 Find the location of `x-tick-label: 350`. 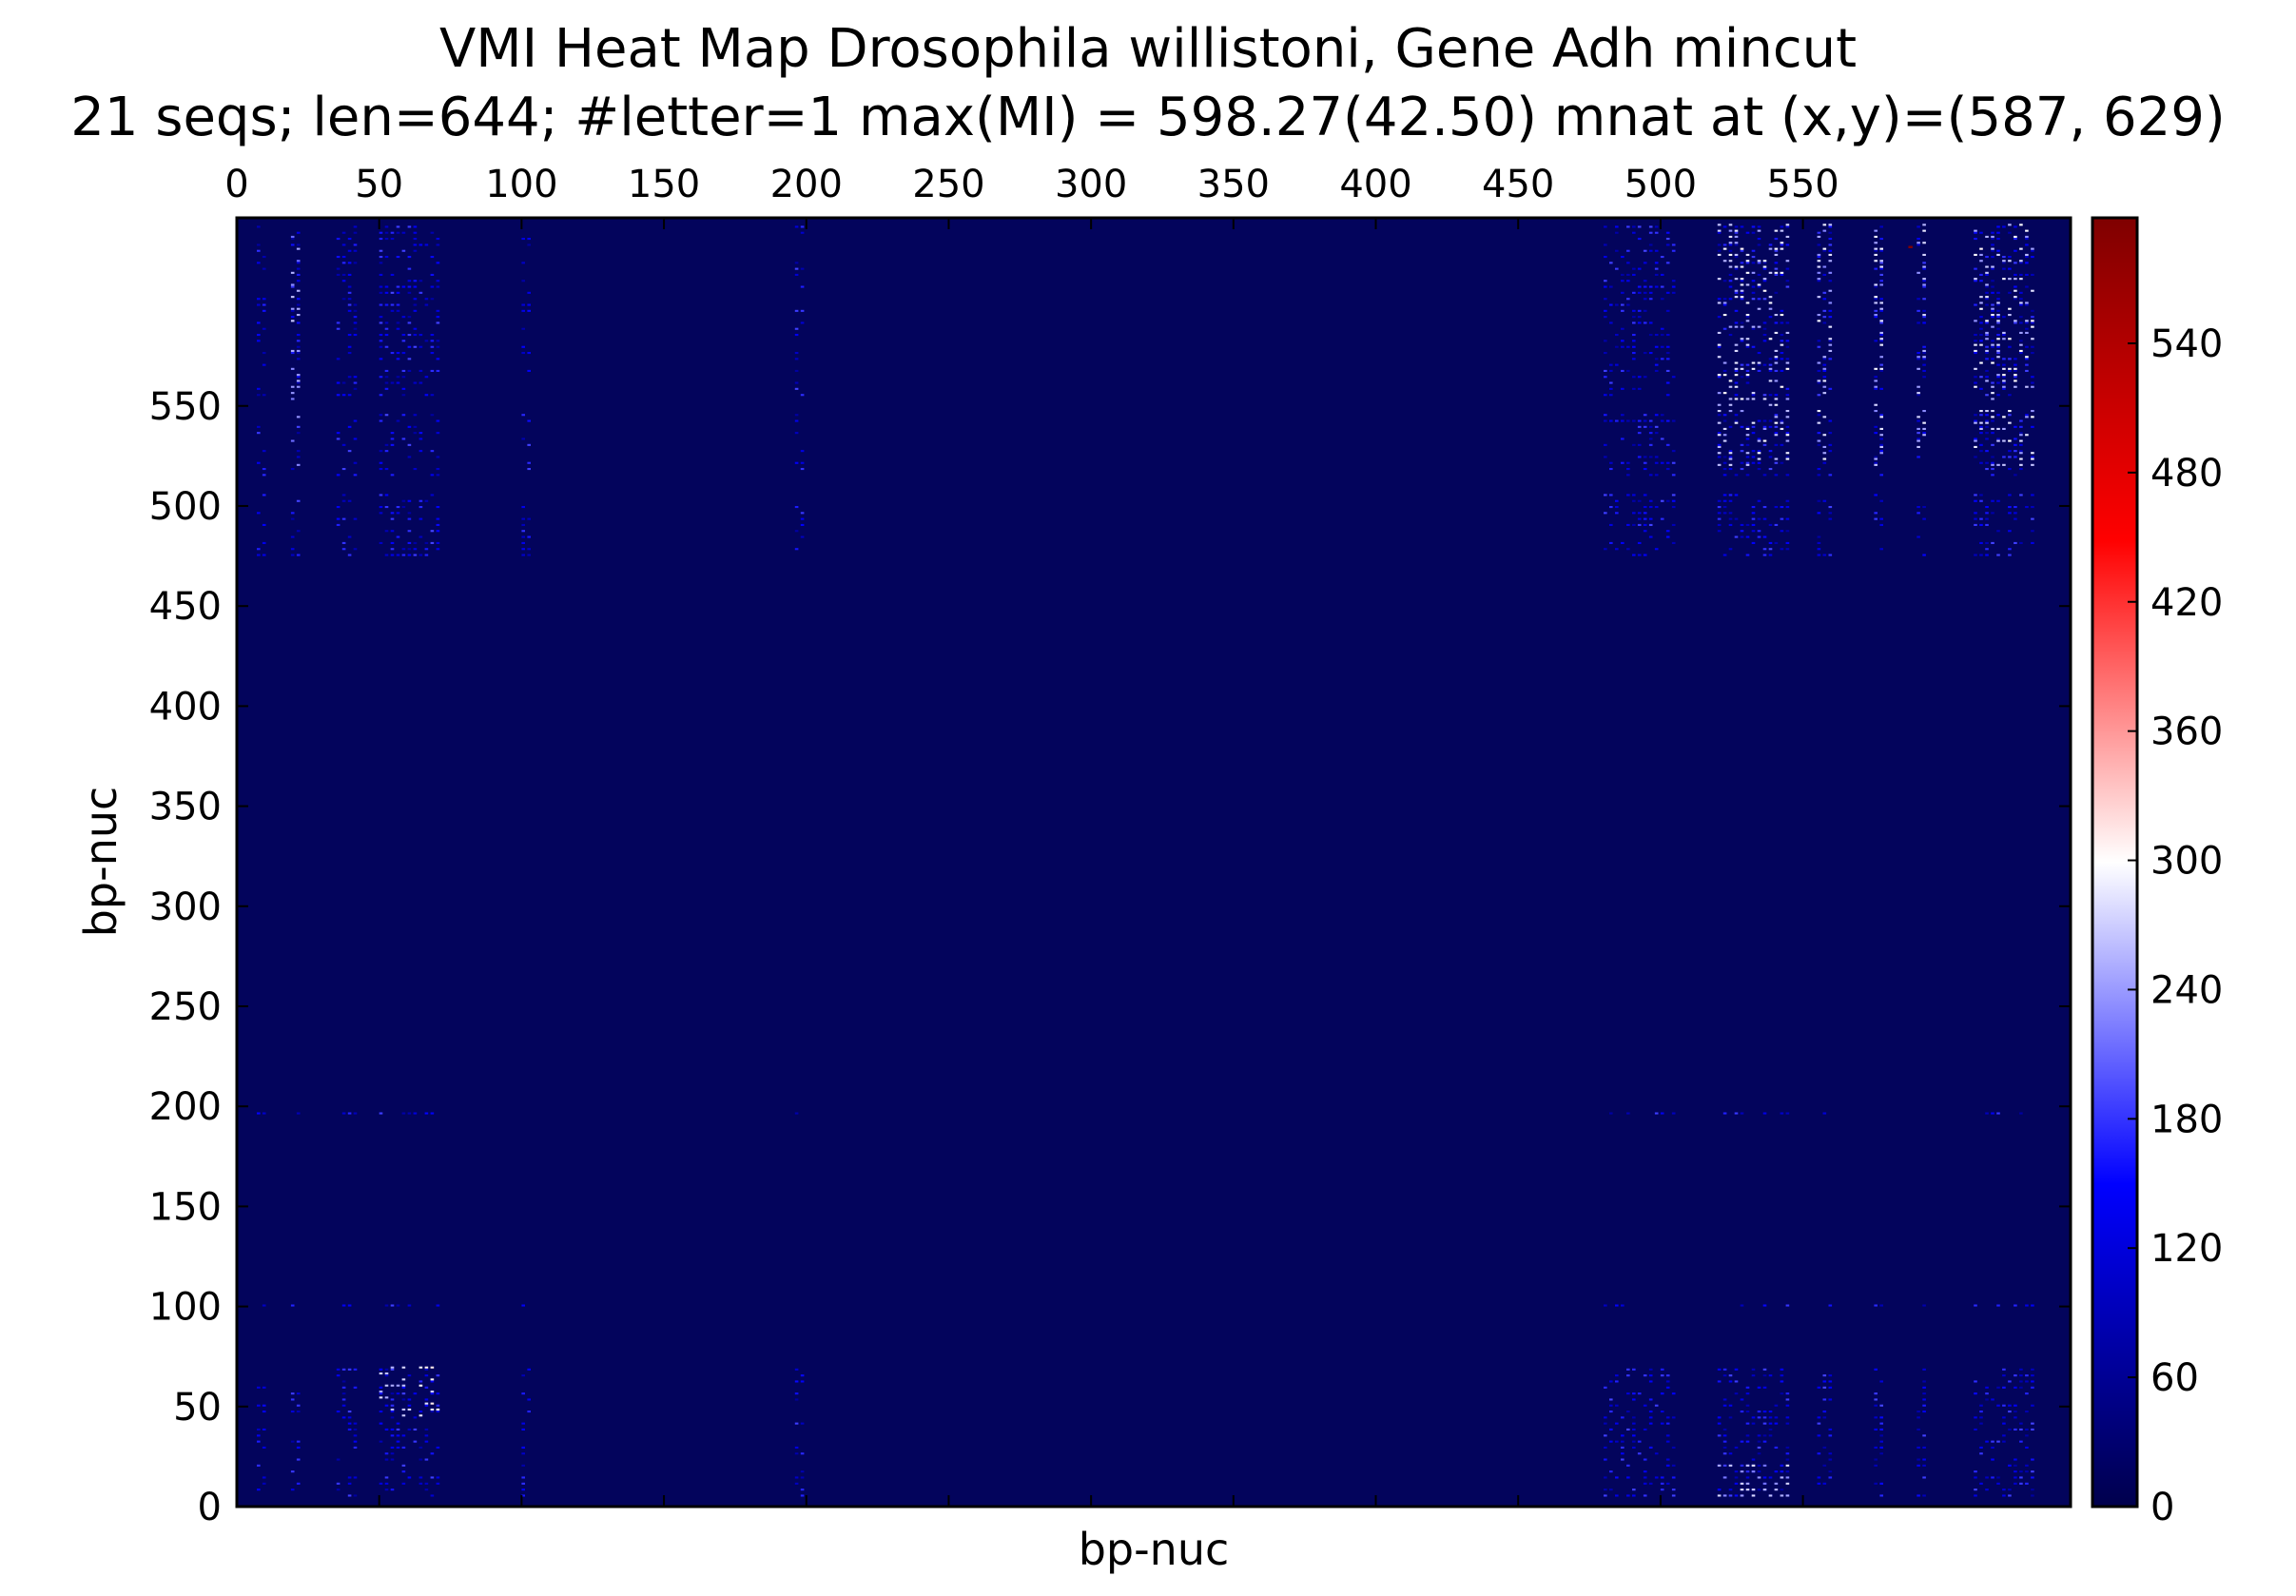

x-tick-label: 350 is located at coordinates (1233, 184).